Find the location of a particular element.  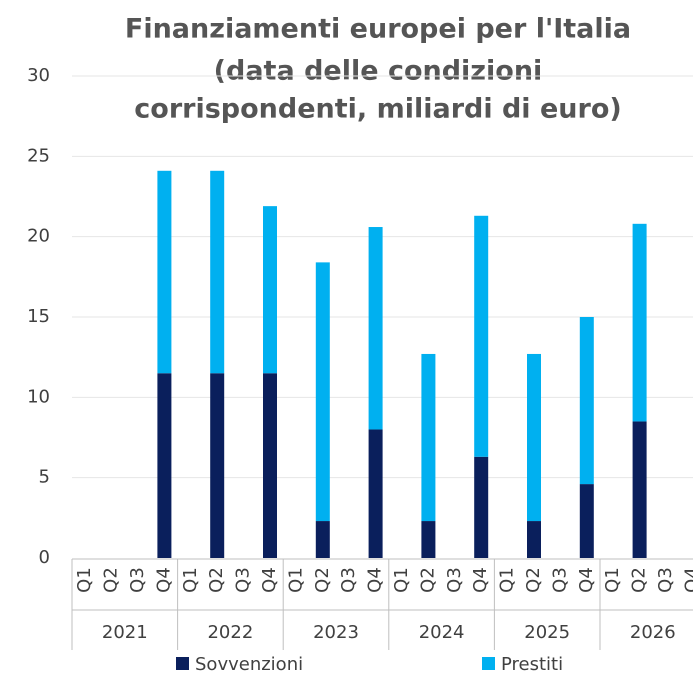

y-tick-label: 0 is located at coordinates (44, 557).